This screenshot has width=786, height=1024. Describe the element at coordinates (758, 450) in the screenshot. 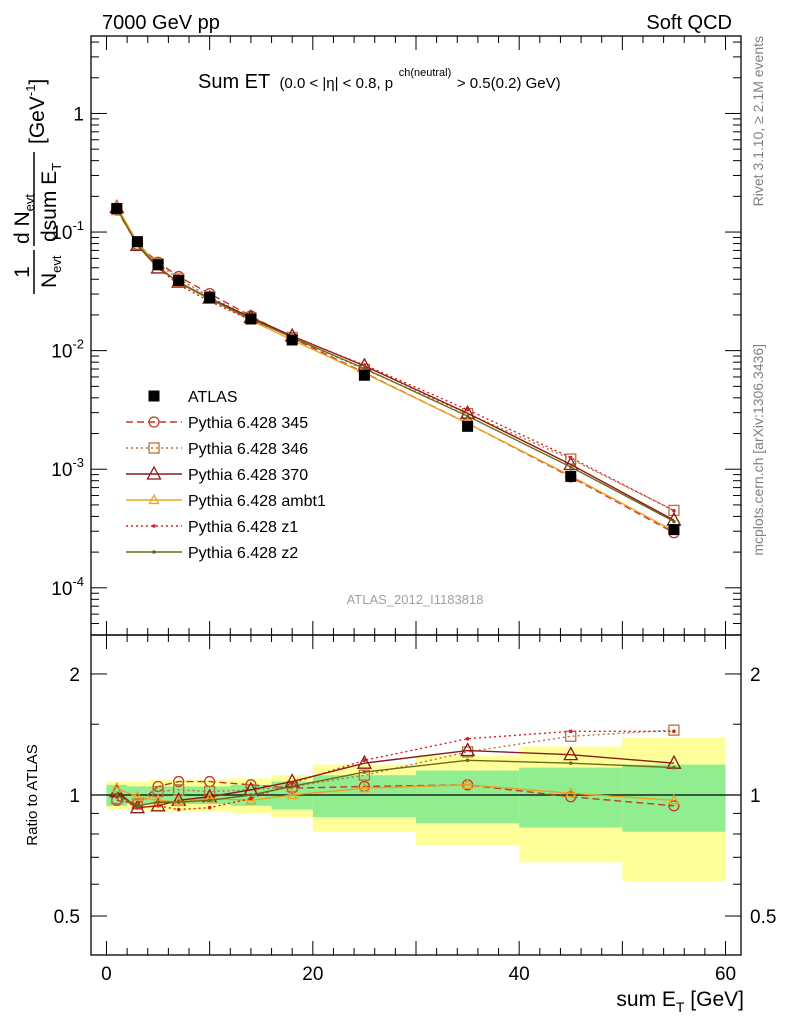

I see `mcplots-label: mcplots.cern.ch [arXiv:1306.3436]` at that location.